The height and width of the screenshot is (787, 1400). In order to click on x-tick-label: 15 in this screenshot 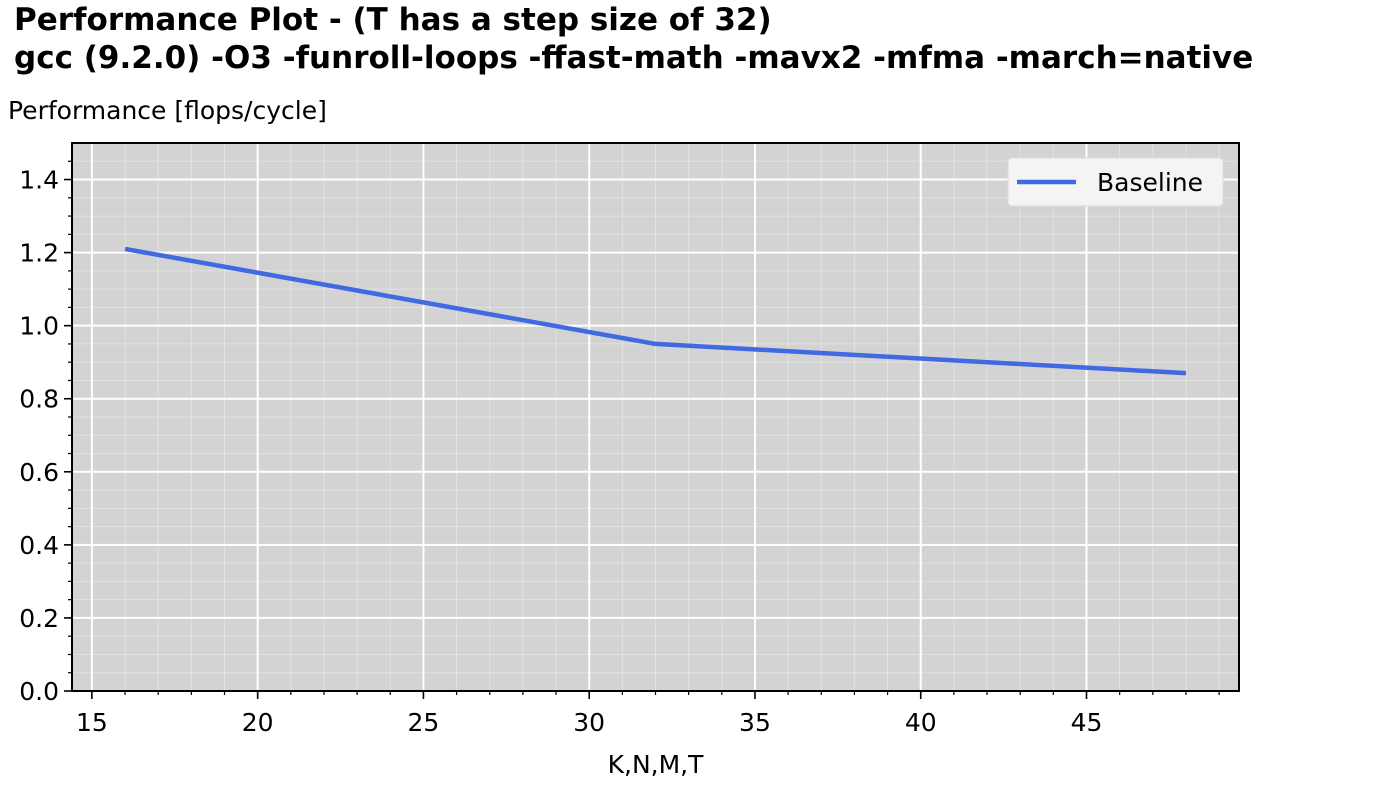, I will do `click(92, 722)`.